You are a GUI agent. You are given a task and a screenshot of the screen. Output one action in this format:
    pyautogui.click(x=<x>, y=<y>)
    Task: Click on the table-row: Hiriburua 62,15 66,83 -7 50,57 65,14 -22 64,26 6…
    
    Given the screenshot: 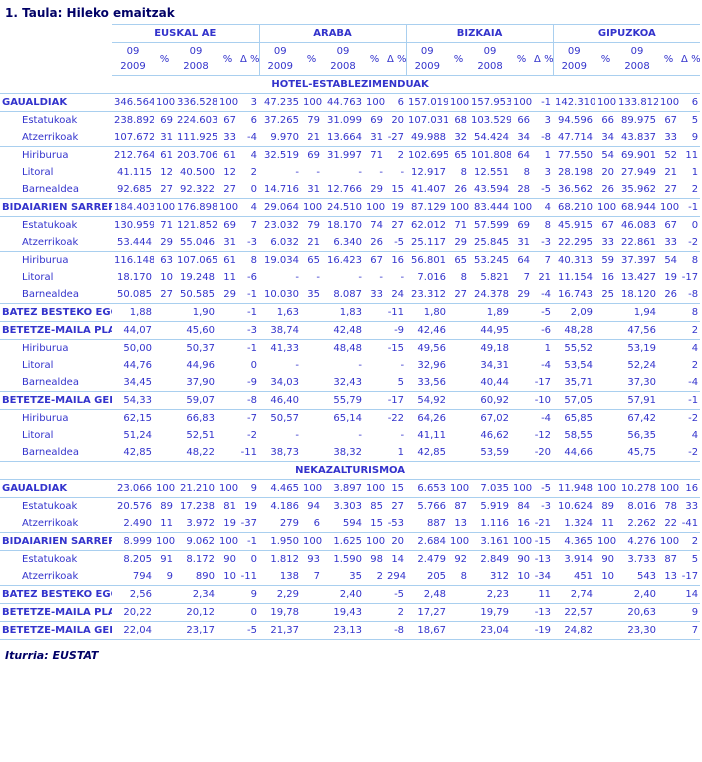 What is the action you would take?
    pyautogui.click(x=350, y=419)
    